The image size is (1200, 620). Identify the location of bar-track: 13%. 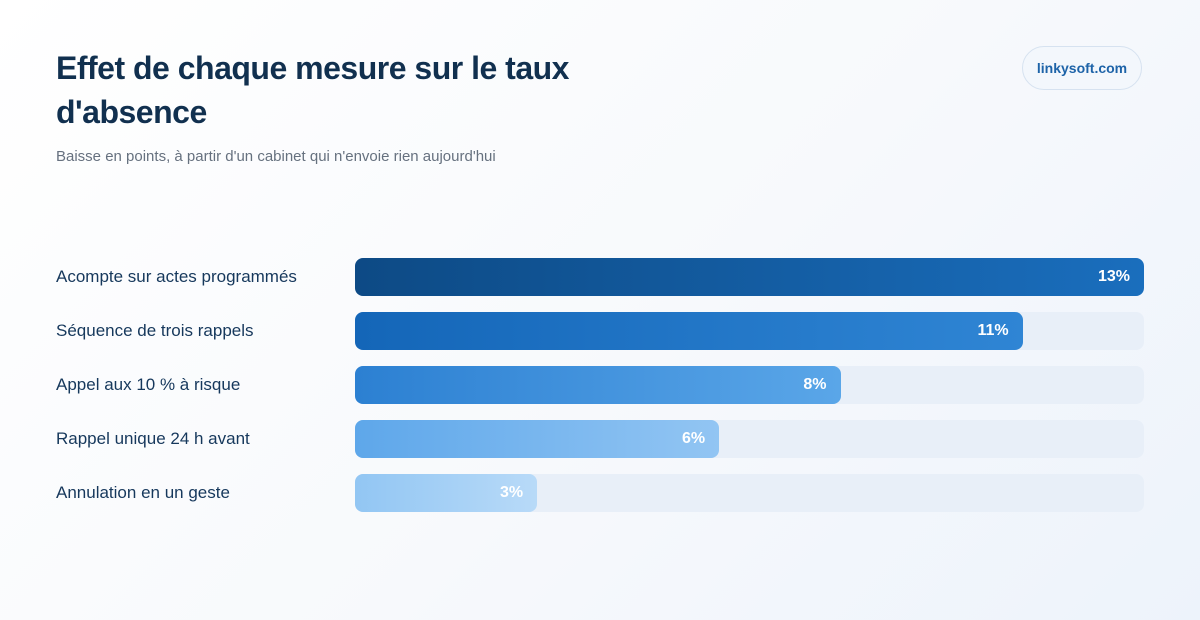
(749, 277).